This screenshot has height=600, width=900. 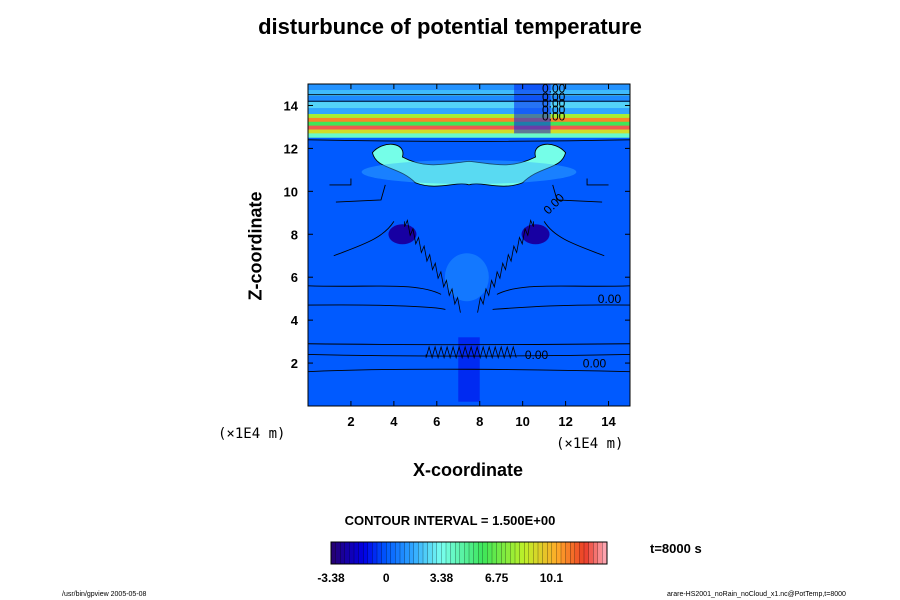 What do you see at coordinates (291, 148) in the screenshot?
I see `y-tick-label: 12` at bounding box center [291, 148].